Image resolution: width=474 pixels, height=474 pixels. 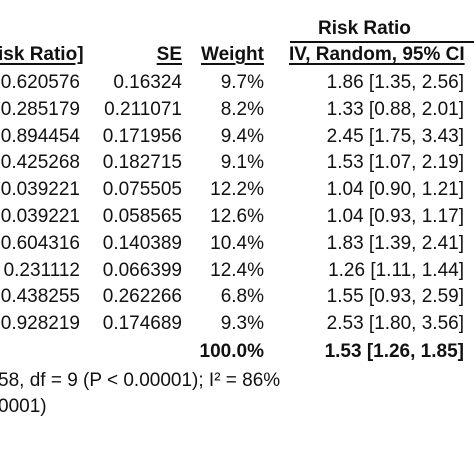 I want to click on row-log-risk-ratio: 0.604316, so click(x=40, y=243).